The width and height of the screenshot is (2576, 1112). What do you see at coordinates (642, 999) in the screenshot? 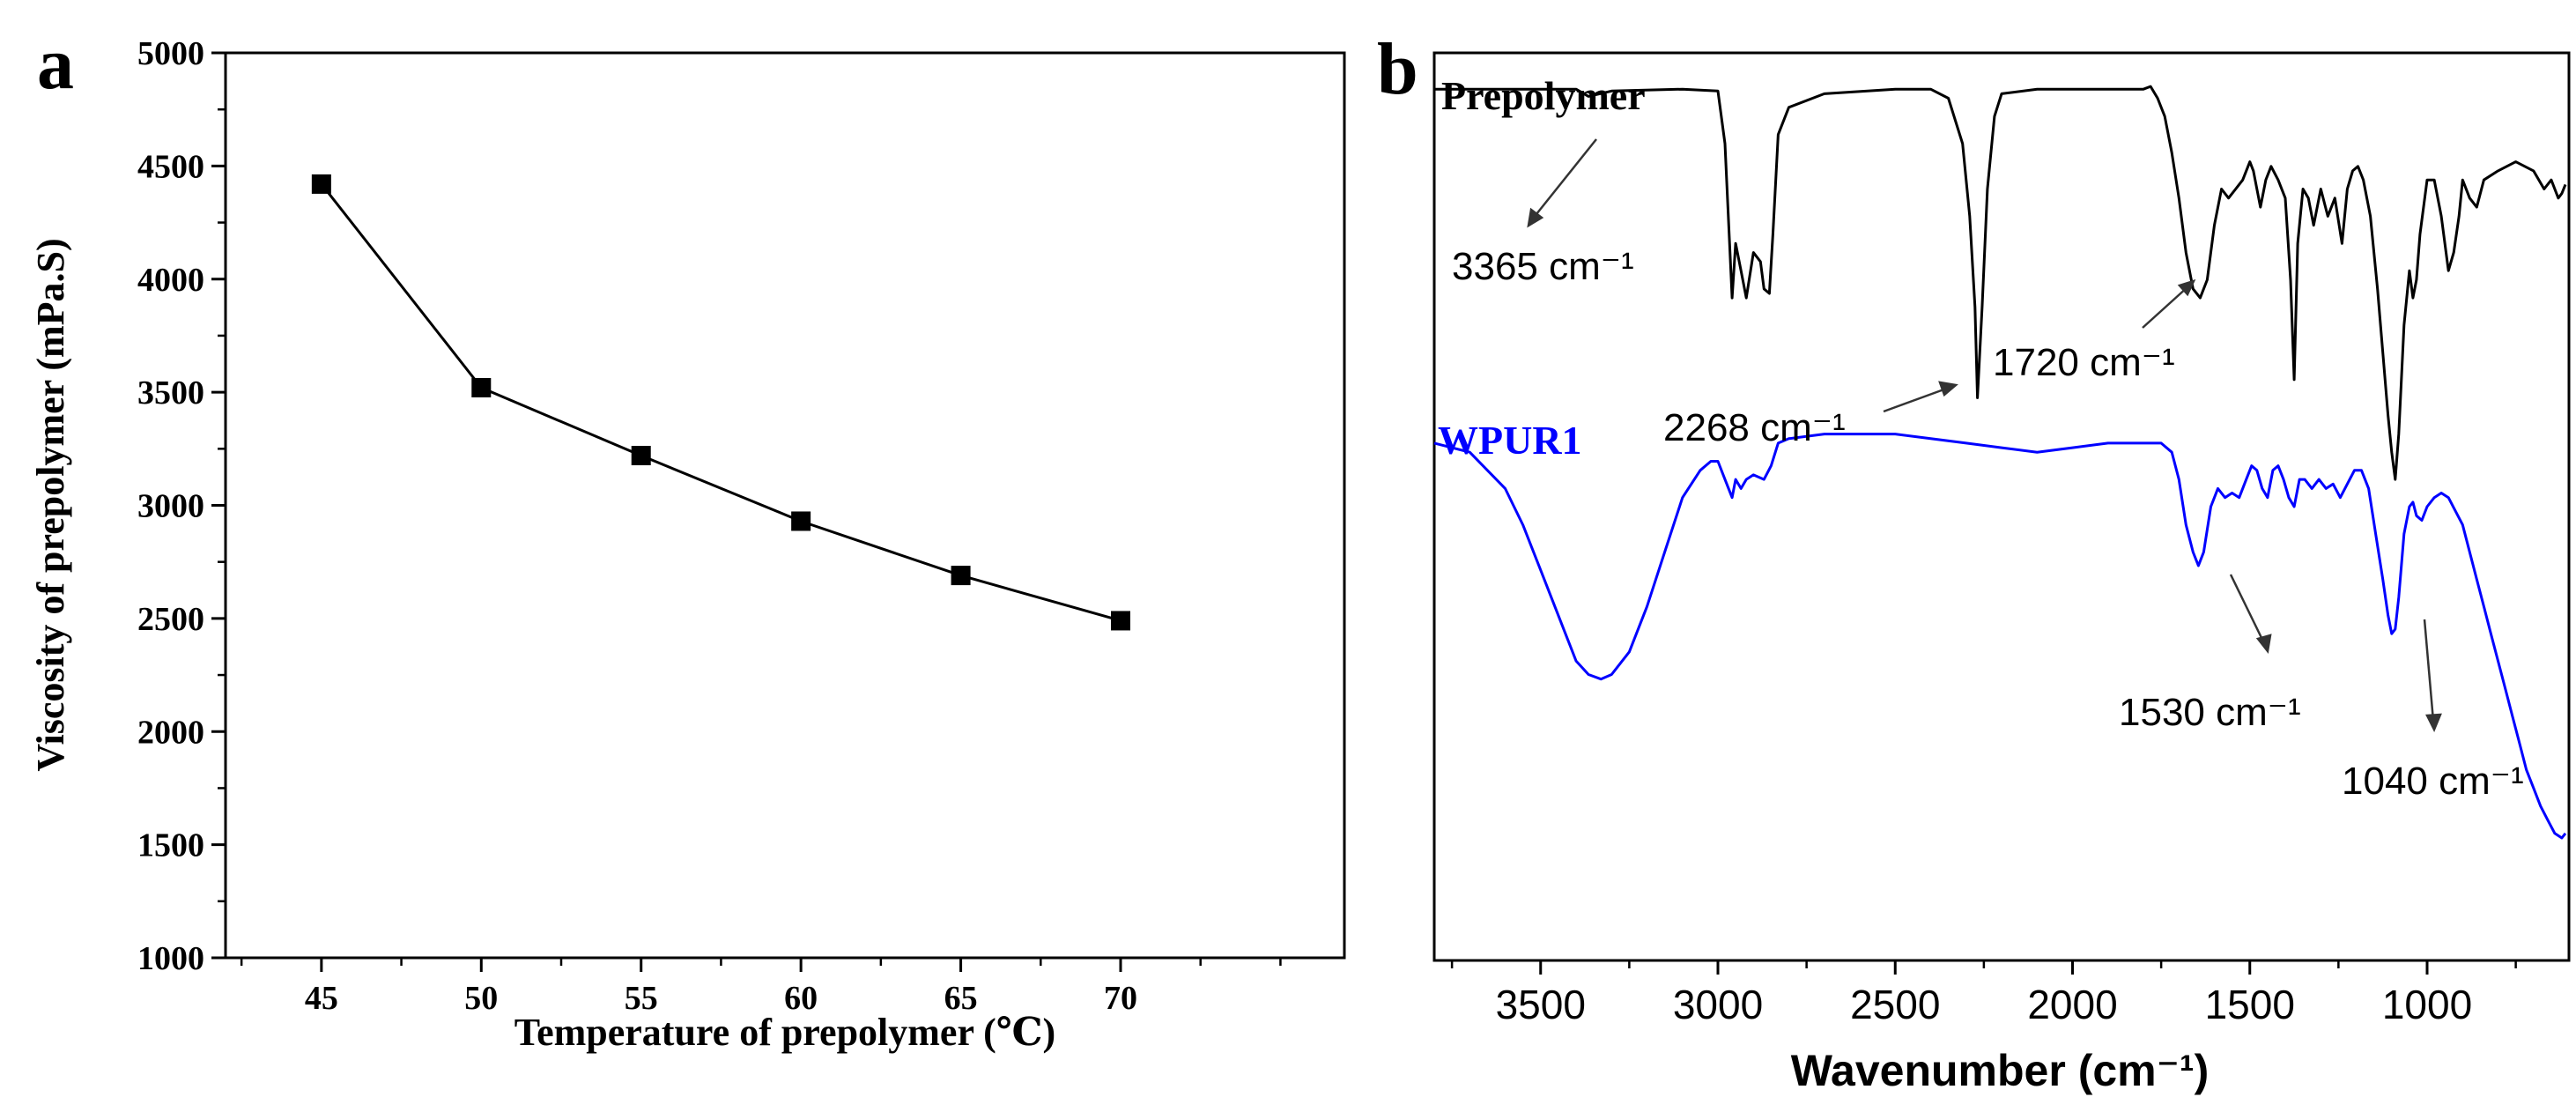
I see `a-x-tick-label: 55` at bounding box center [642, 999].